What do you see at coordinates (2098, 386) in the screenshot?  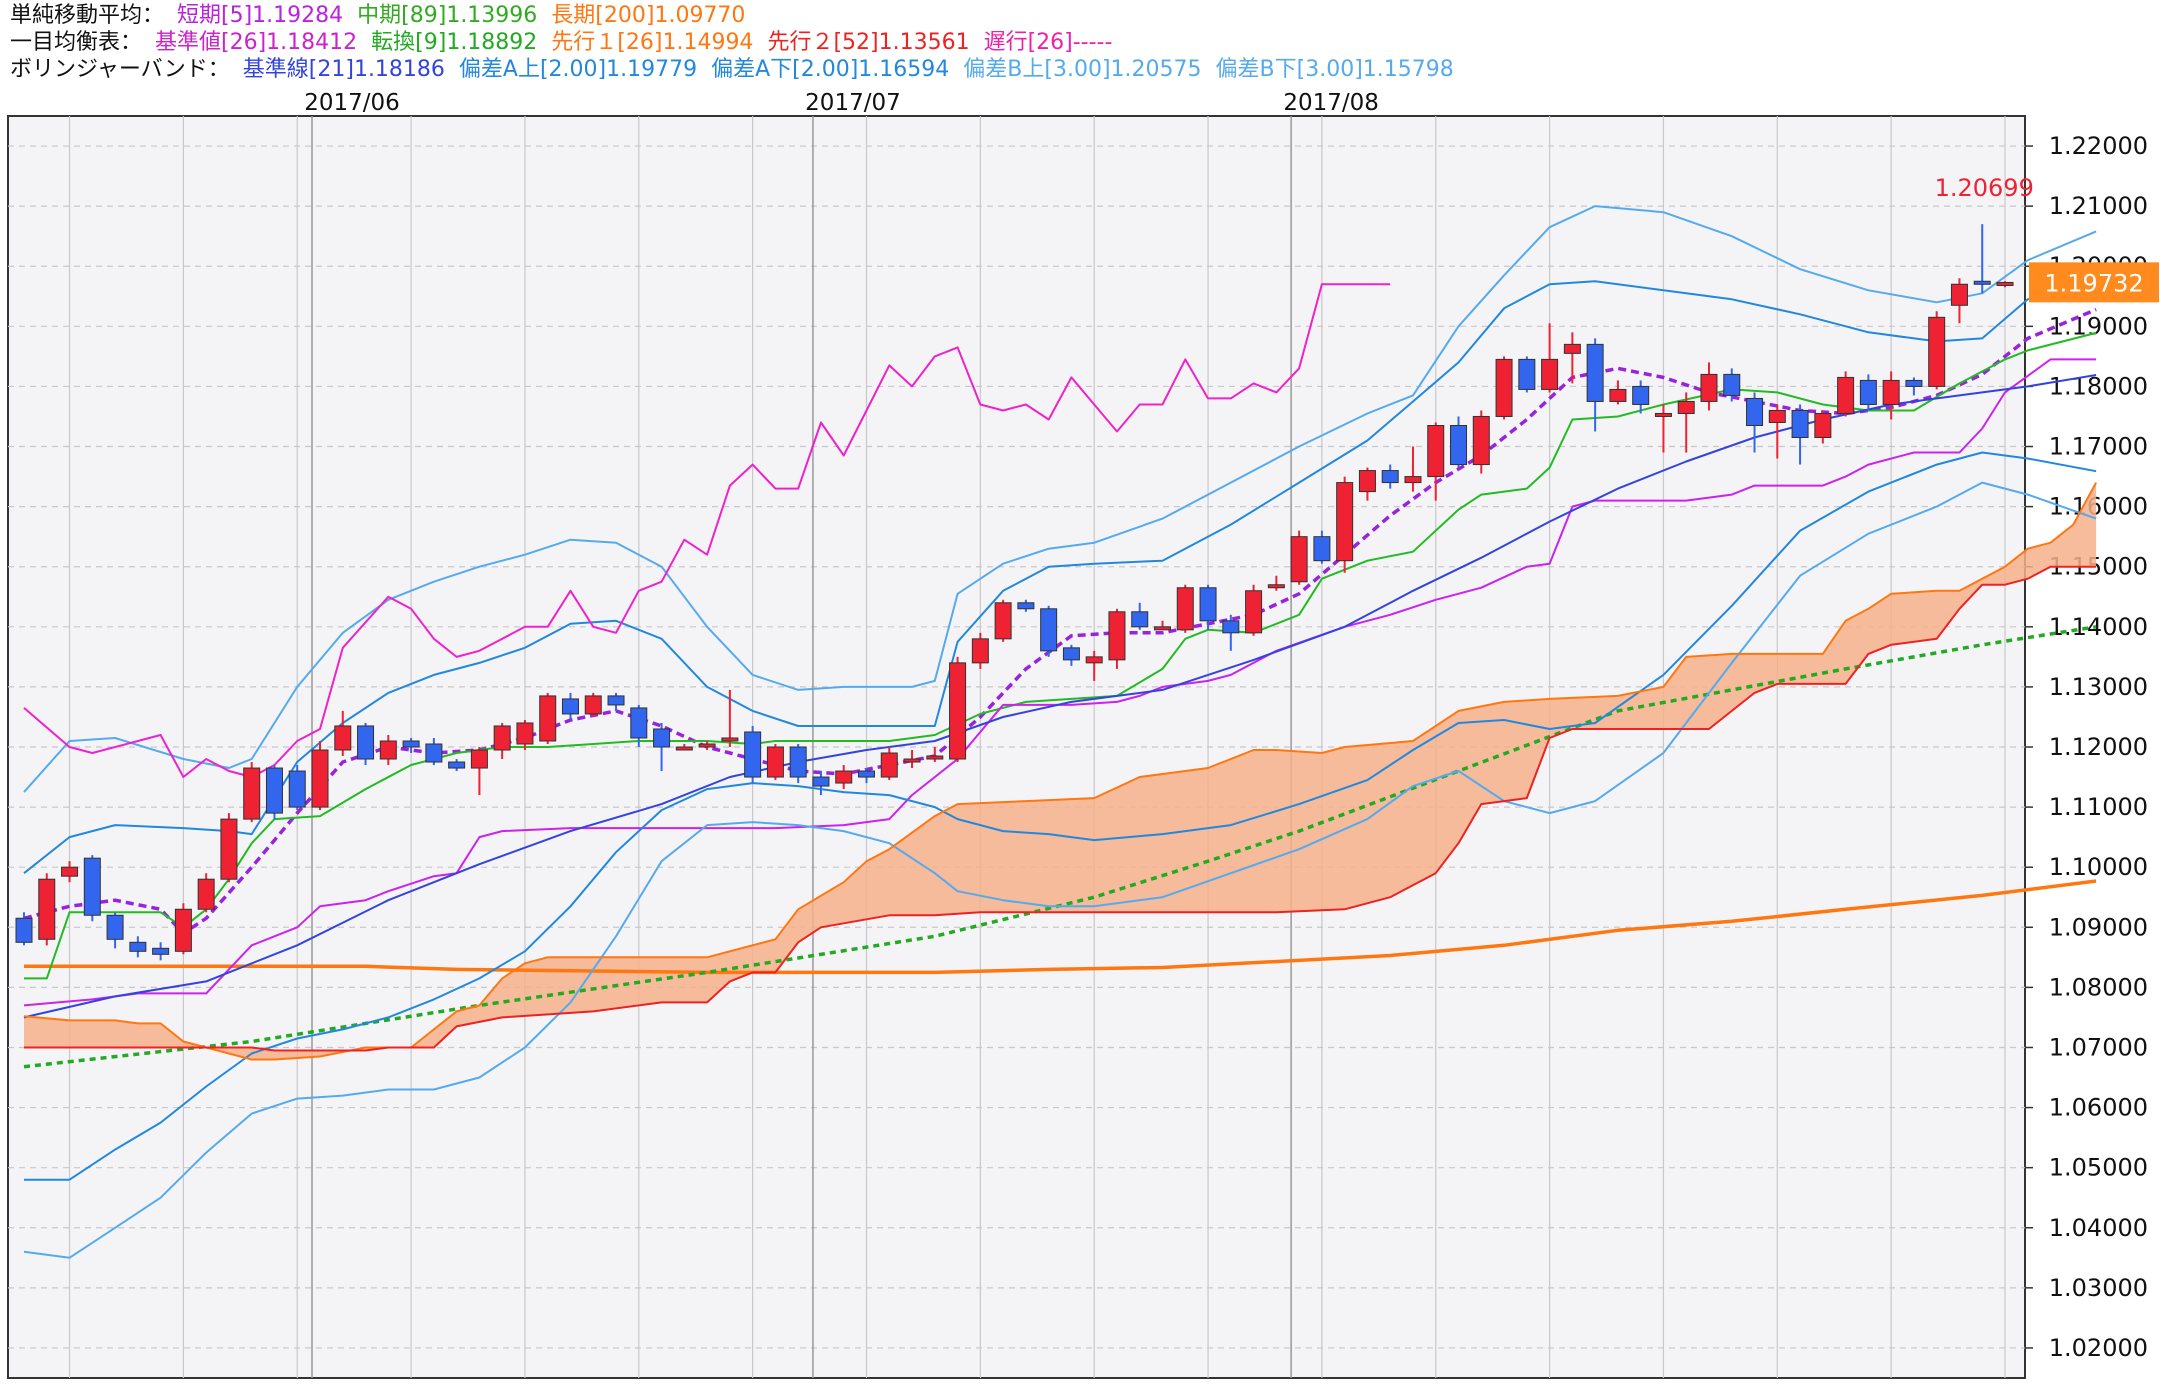 I see `y-tick-label: 1.18000` at bounding box center [2098, 386].